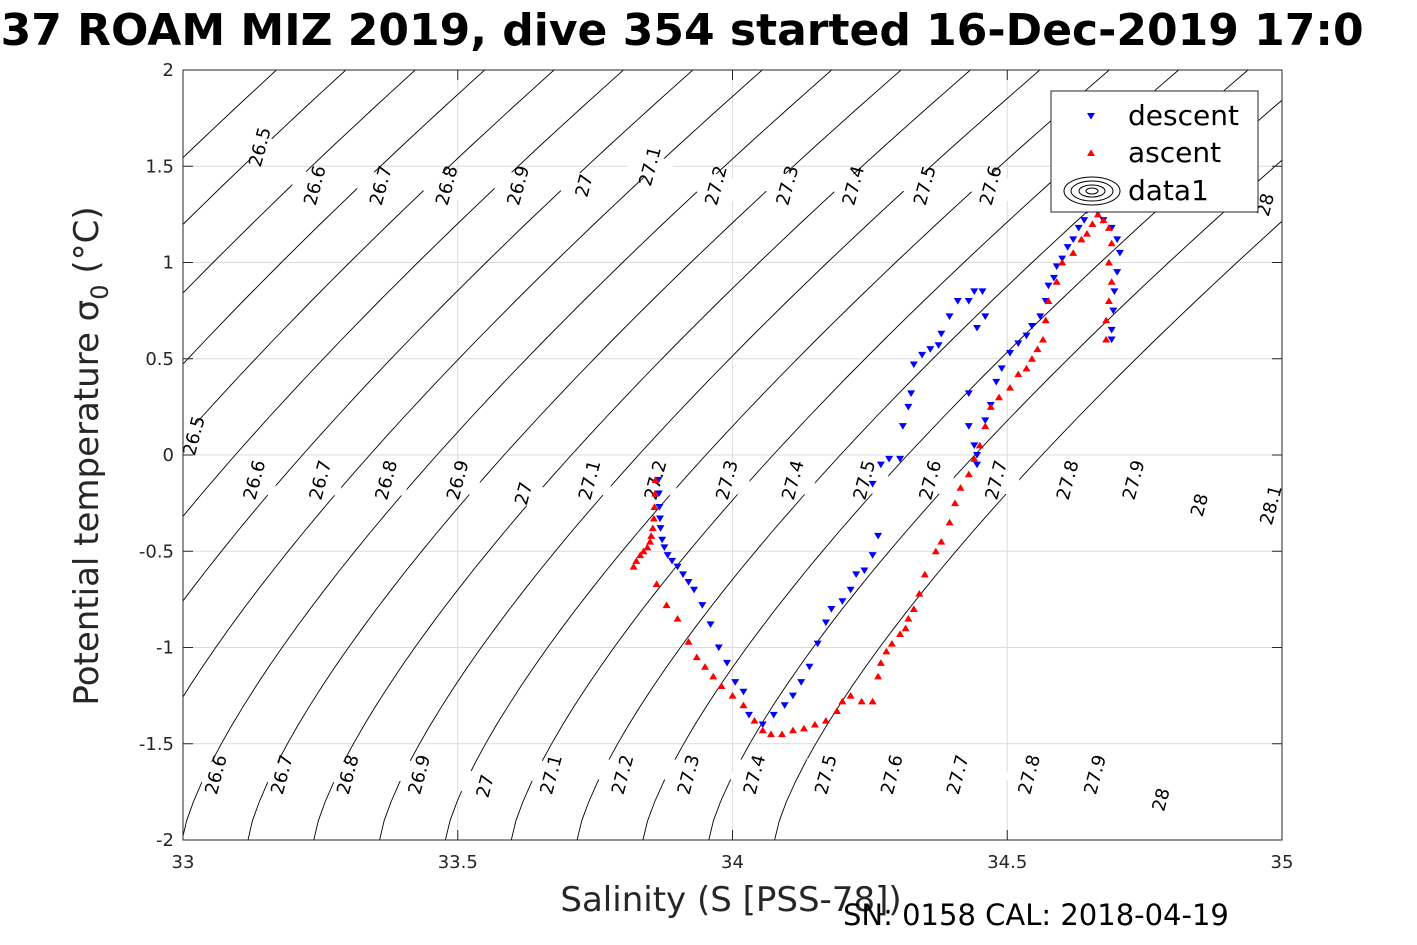  Describe the element at coordinates (183, 862) in the screenshot. I see `x-tick-label: 33` at that location.